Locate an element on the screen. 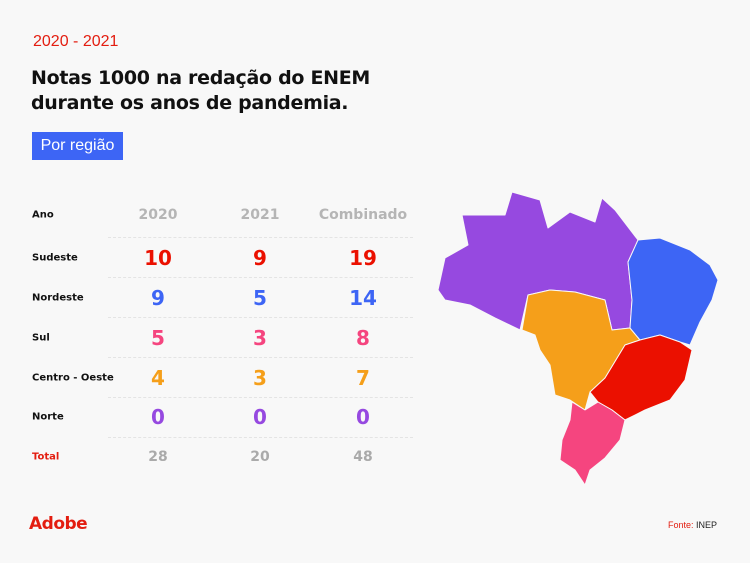 This screenshot has width=750, height=563. table-cell: 7 is located at coordinates (363, 378).